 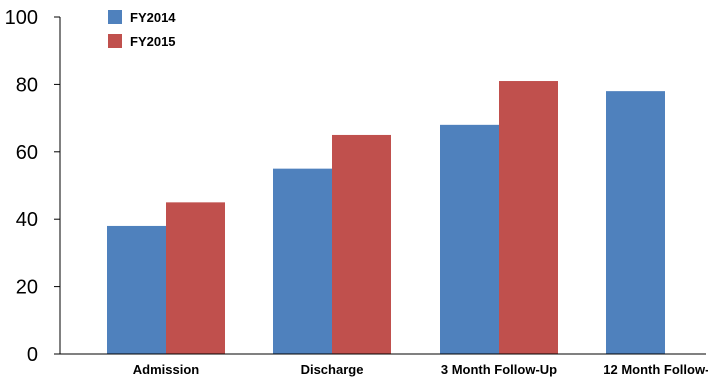 I want to click on x-category-label: 12 Month Follow-Up, so click(x=655, y=369).